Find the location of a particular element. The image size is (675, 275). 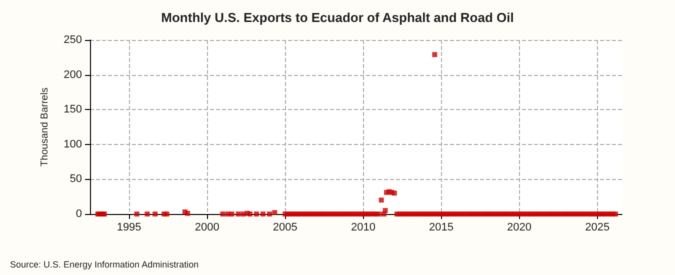

y-tick-label: 0 is located at coordinates (79, 214).